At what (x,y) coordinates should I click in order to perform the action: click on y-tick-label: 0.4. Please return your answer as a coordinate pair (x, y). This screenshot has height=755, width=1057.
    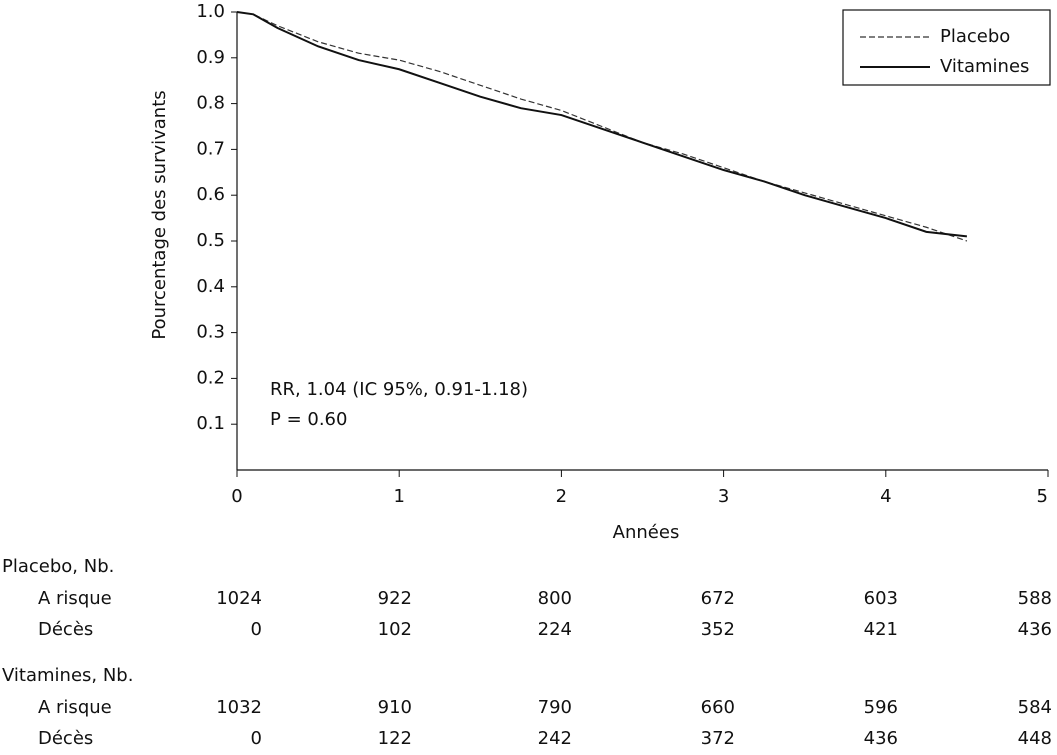
    Looking at the image, I should click on (210, 286).